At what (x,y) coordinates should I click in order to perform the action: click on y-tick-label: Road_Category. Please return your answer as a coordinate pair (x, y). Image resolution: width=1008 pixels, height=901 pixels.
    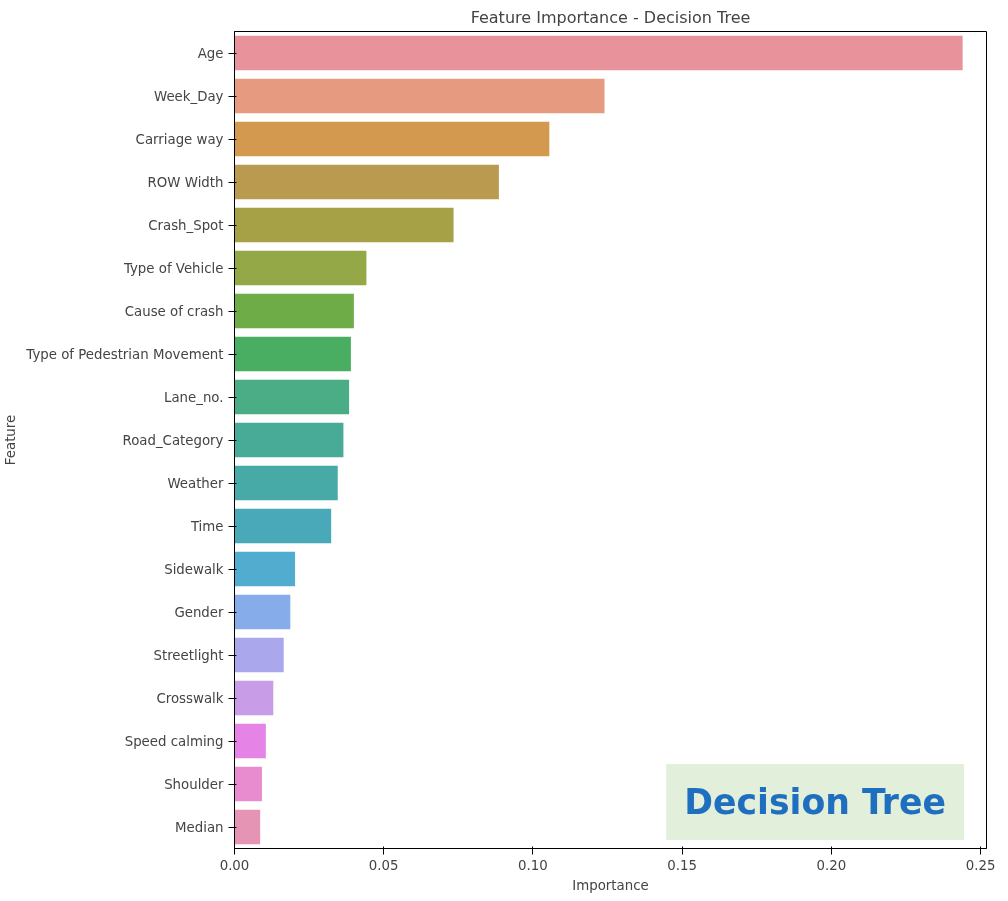
    Looking at the image, I should click on (173, 440).